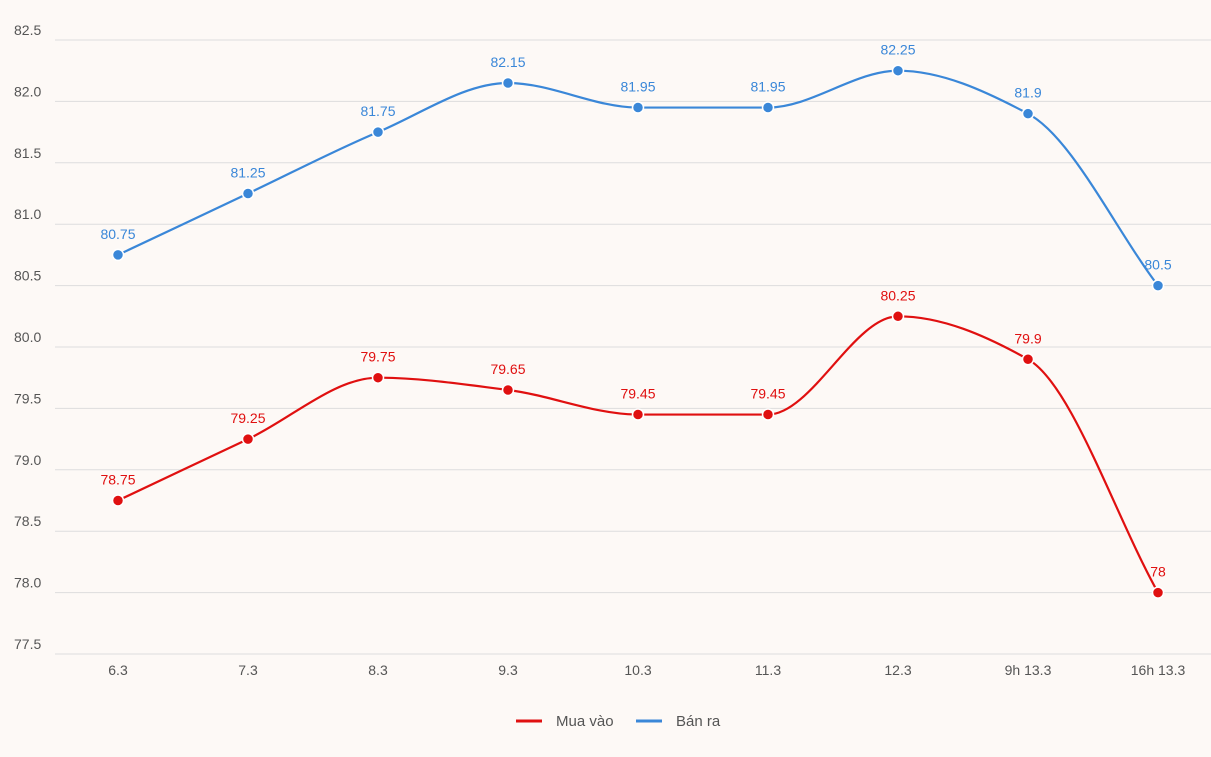  Describe the element at coordinates (118, 670) in the screenshot. I see `x-tick-label: 6.3` at that location.